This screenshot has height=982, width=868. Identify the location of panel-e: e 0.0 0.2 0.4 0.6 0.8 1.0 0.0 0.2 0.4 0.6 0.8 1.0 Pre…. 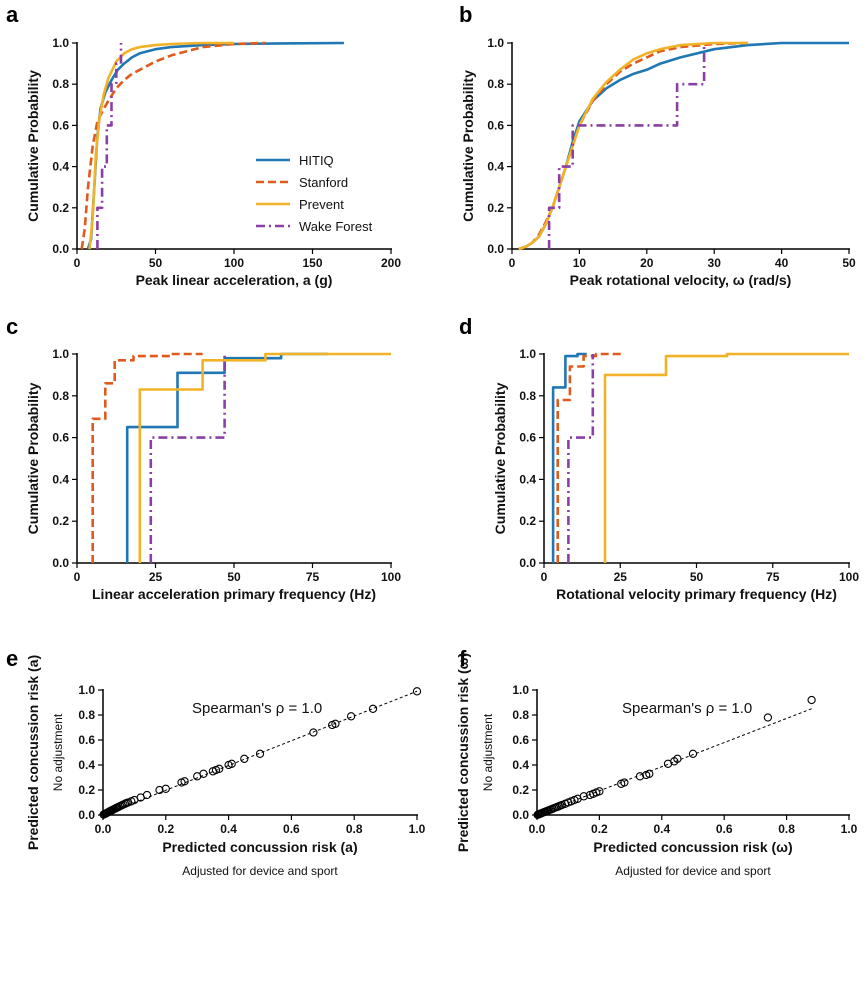
(216, 762).